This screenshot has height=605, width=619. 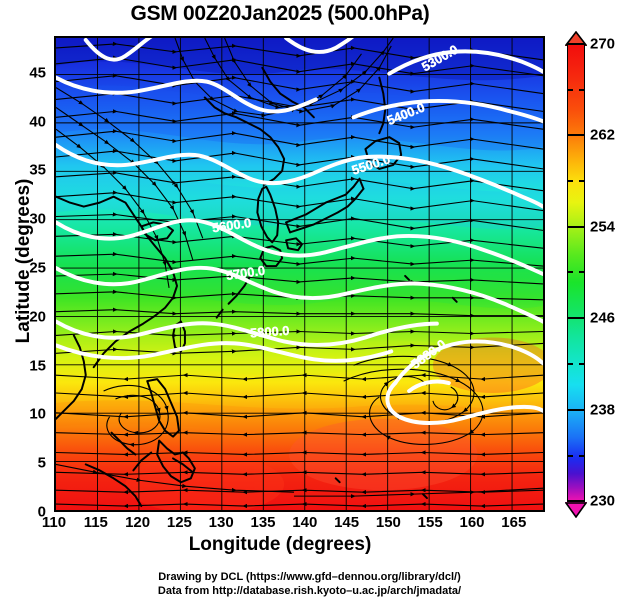 I want to click on colorbar, so click(x=576, y=273).